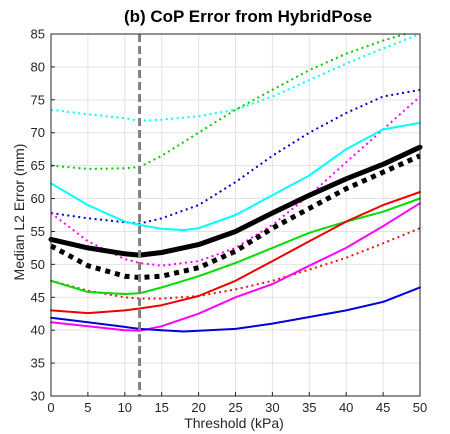 The width and height of the screenshot is (450, 434). I want to click on x-tick-label: 40, so click(346, 407).